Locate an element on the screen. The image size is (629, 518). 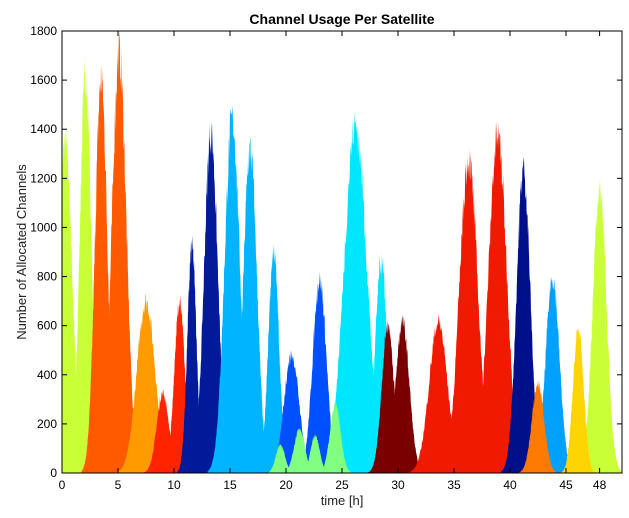
x-tick-label-6: 30 is located at coordinates (398, 485).